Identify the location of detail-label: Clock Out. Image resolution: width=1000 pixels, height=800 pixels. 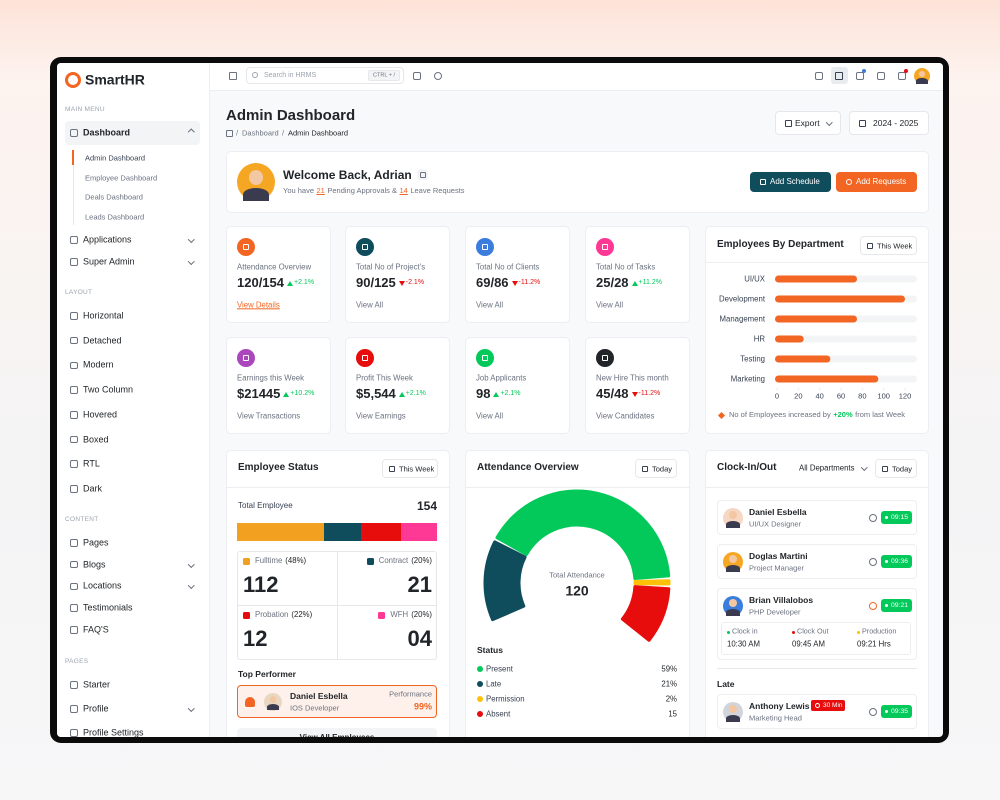
(813, 631).